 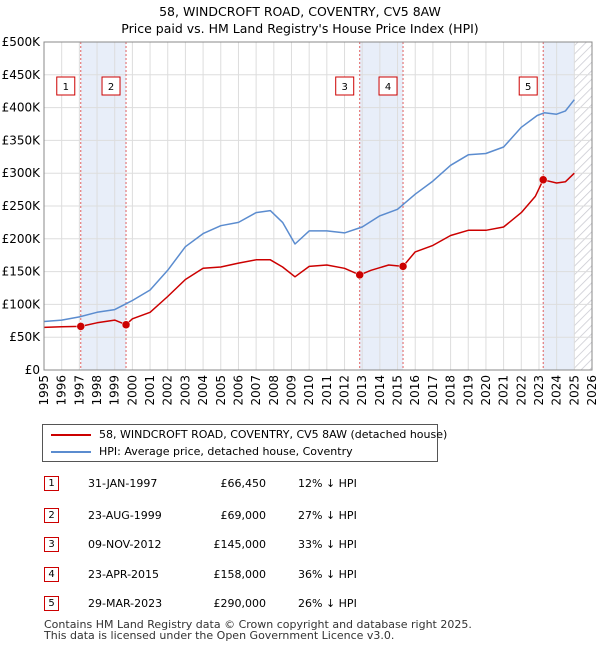 What do you see at coordinates (115, 390) in the screenshot?
I see `x-tick-label: 1999` at bounding box center [115, 390].